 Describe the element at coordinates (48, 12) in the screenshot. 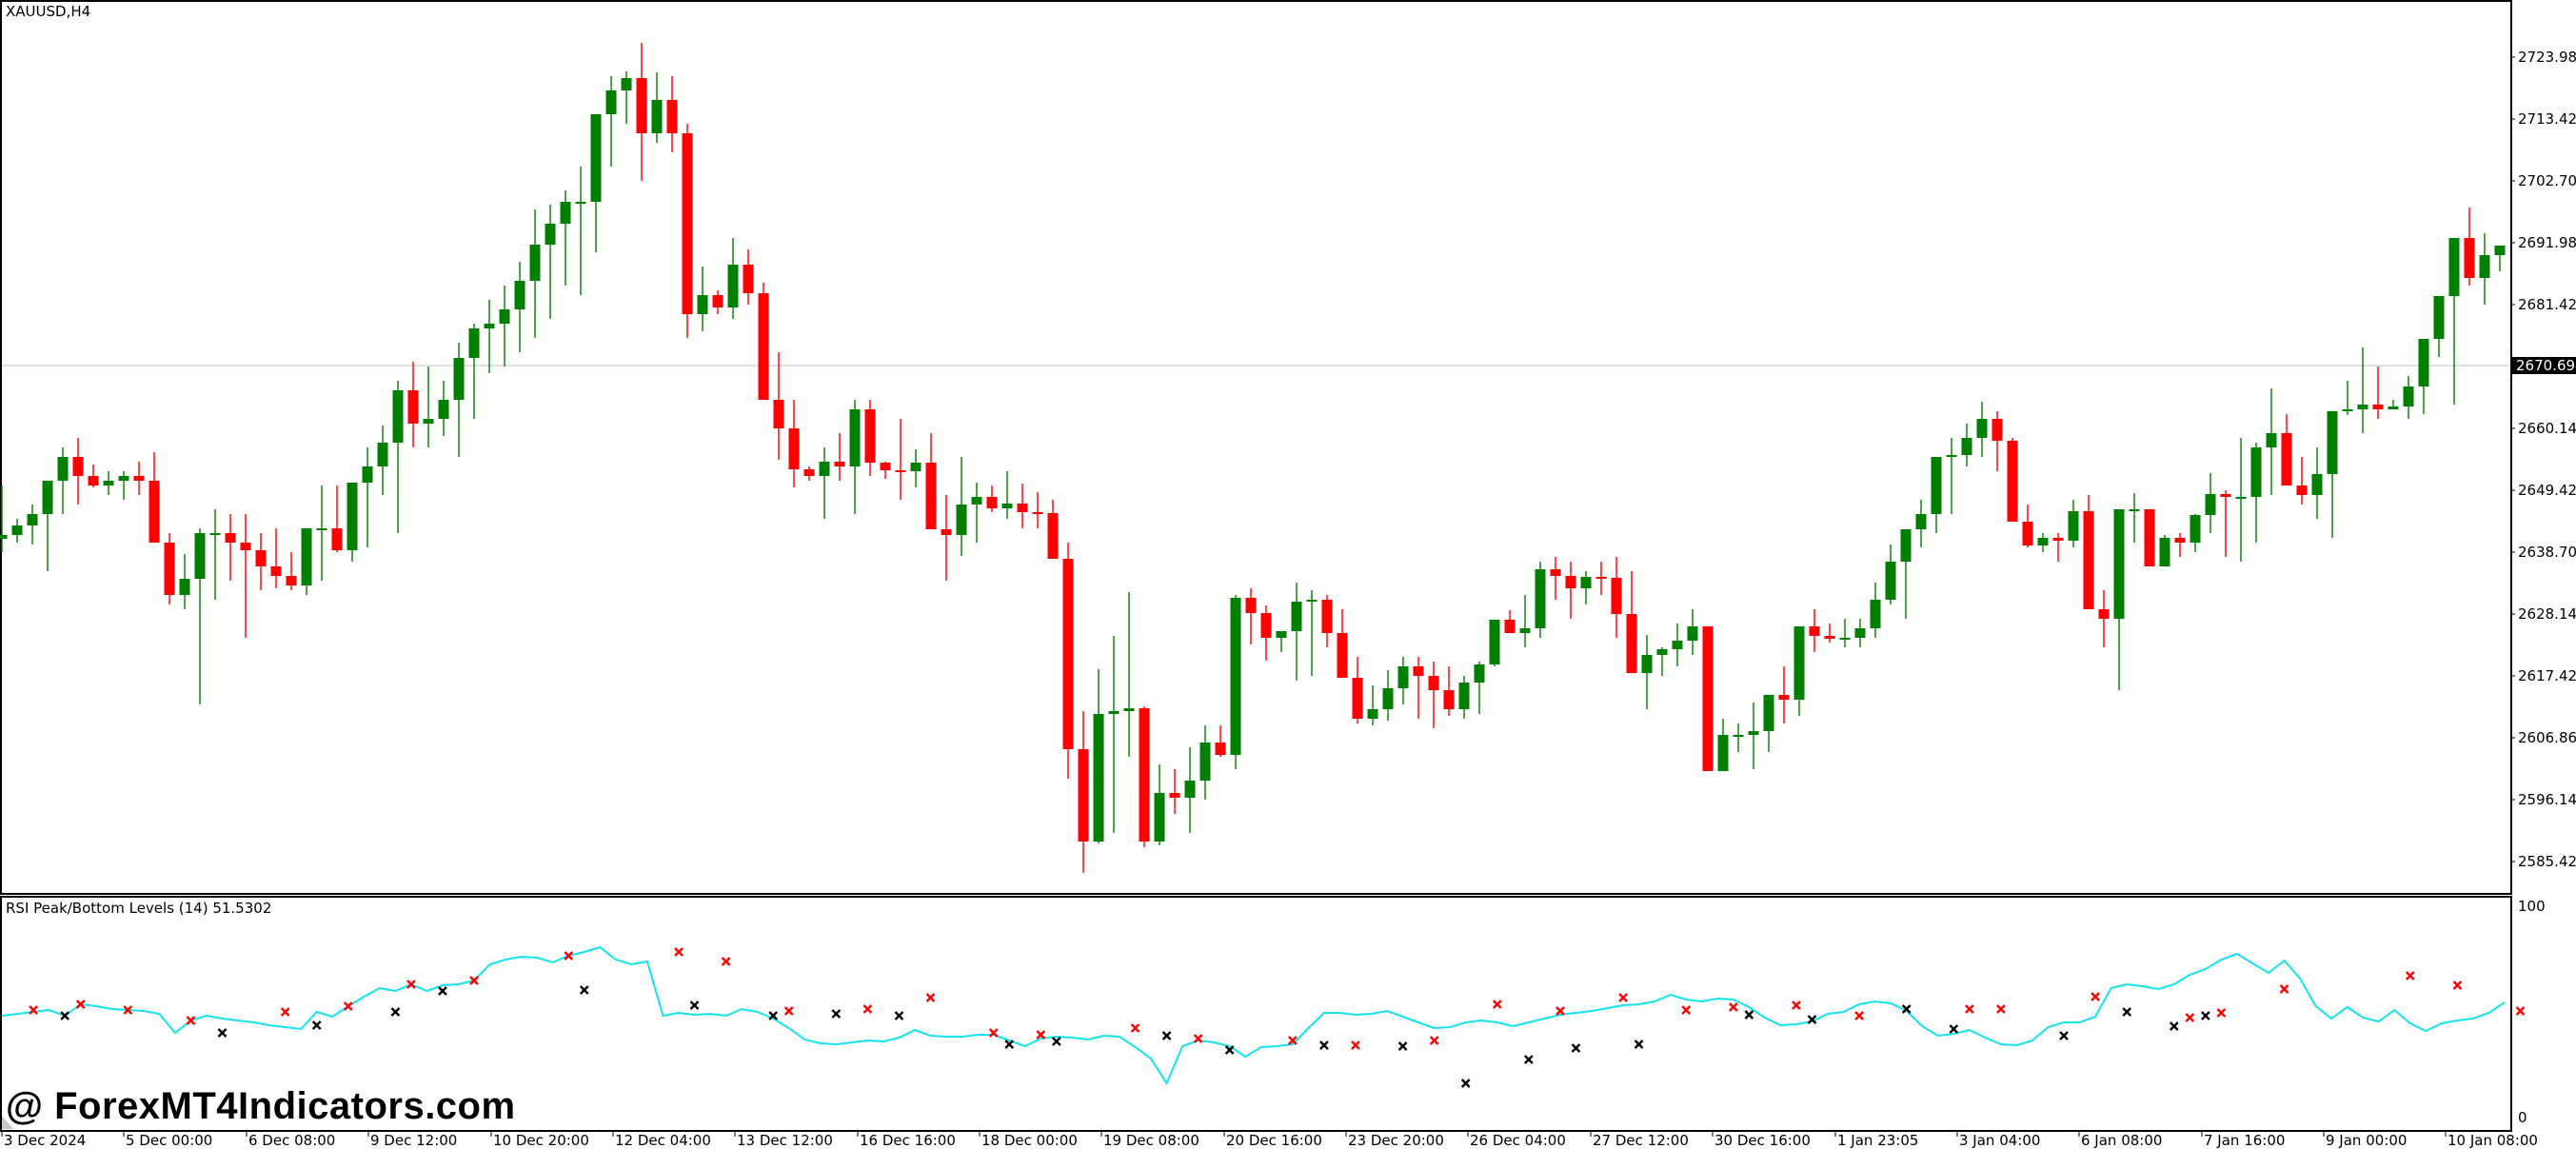

I see `symbol-timeframe-label: XAUUSD,H4` at that location.